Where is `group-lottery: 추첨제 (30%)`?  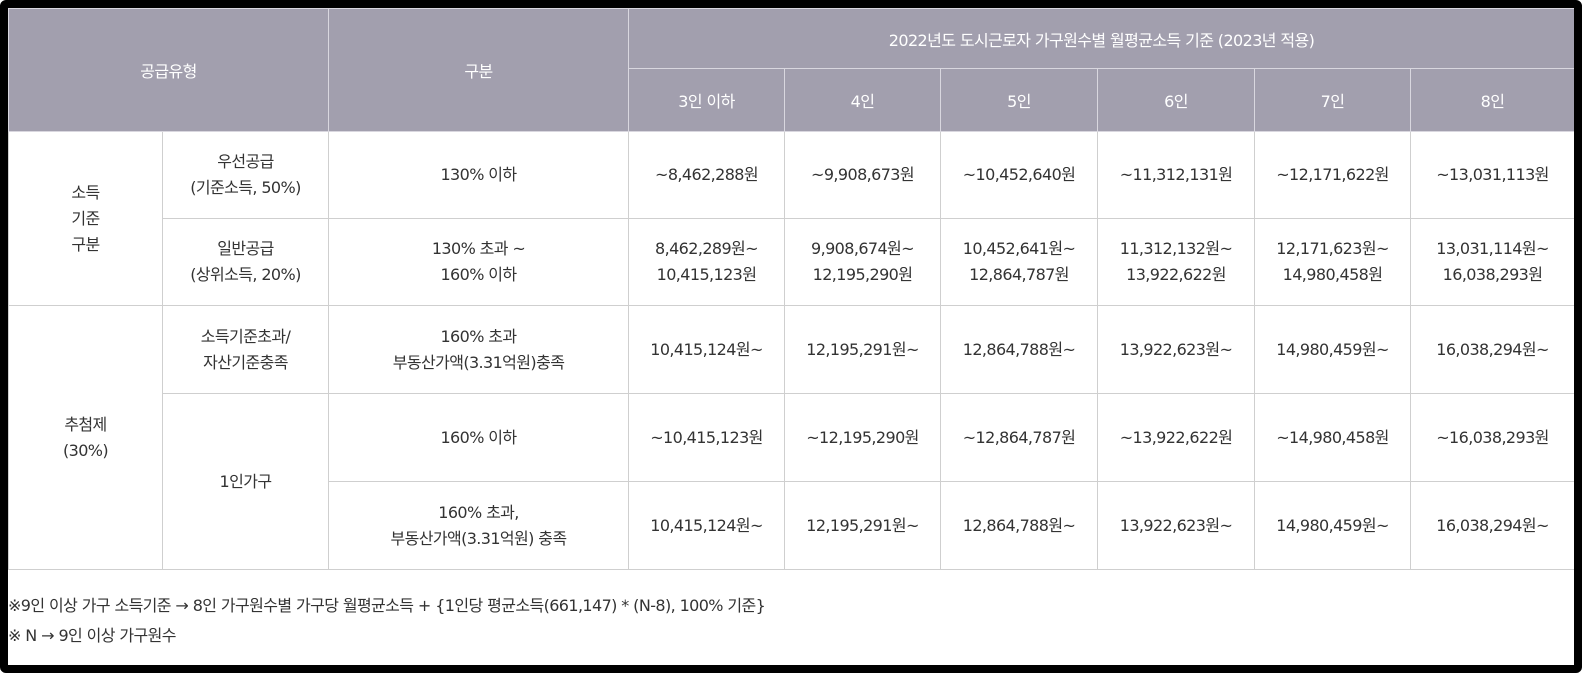
group-lottery: 추첨제 (30%) is located at coordinates (85, 437).